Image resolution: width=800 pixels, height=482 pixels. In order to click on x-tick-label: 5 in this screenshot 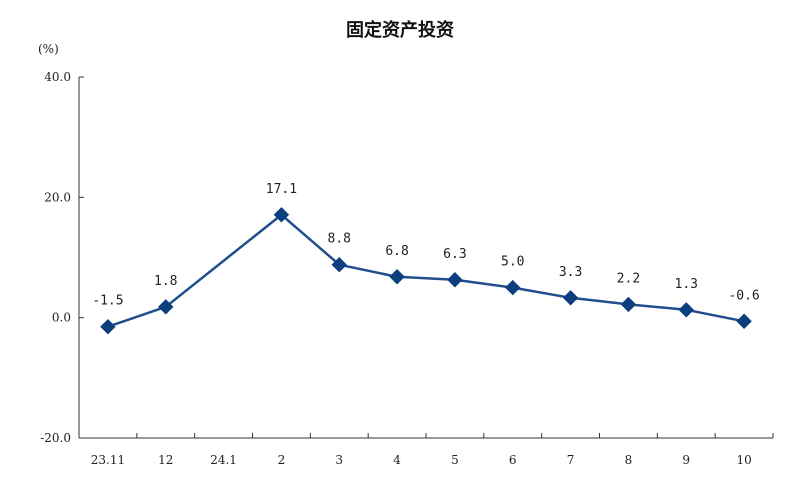, I will do `click(455, 460)`.